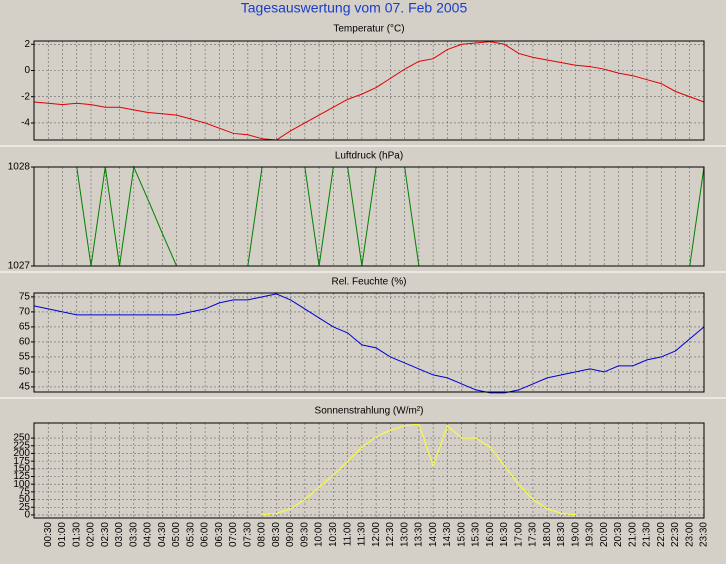 The image size is (726, 564). What do you see at coordinates (21, 461) in the screenshot?
I see `y-tick-label: 175` at bounding box center [21, 461].